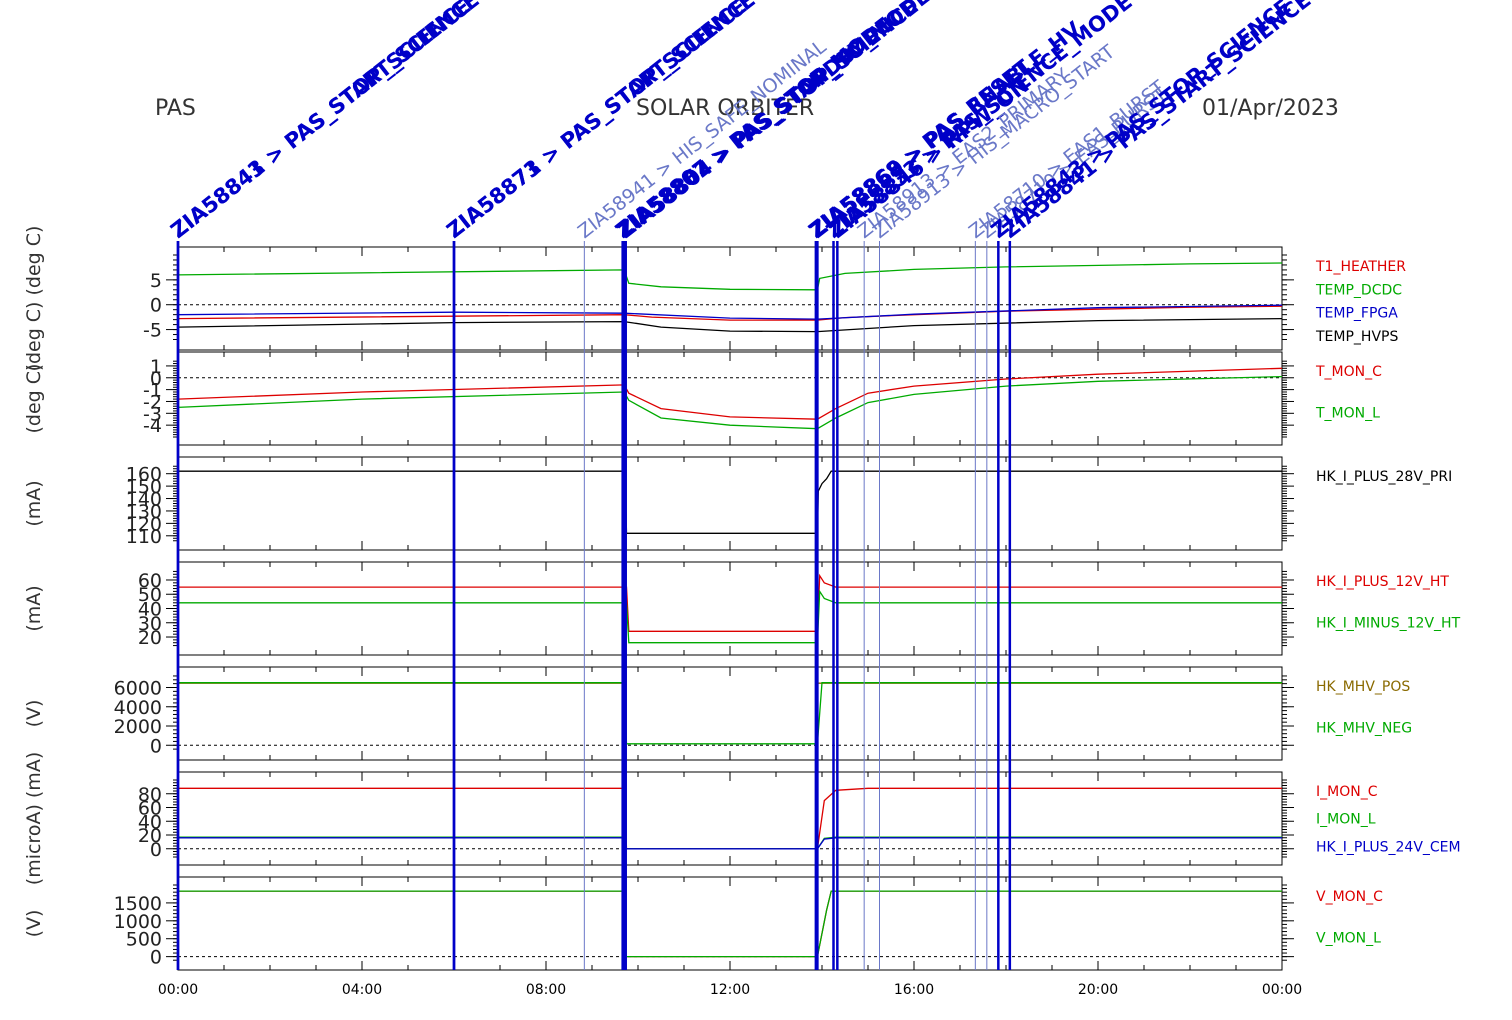  What do you see at coordinates (152, 414) in the screenshot?
I see `y-tick-label: -3` at bounding box center [152, 414].